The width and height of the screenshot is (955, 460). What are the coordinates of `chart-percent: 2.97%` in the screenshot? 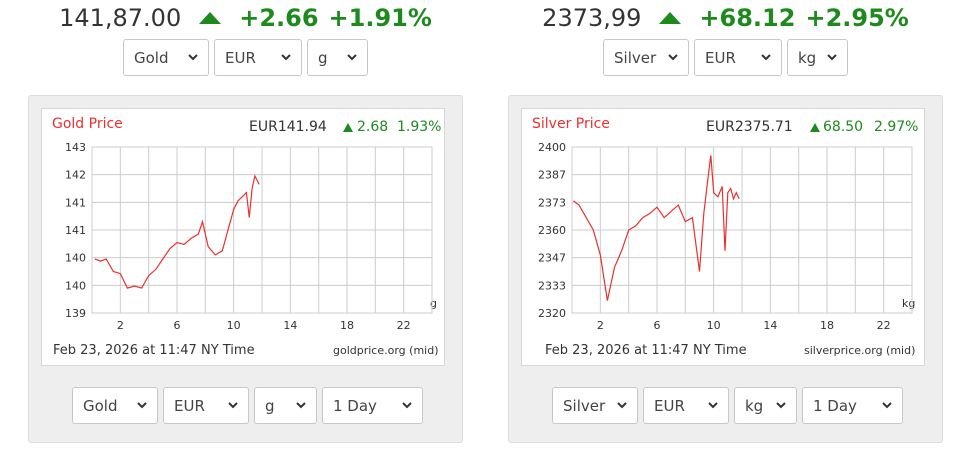 It's located at (896, 127).